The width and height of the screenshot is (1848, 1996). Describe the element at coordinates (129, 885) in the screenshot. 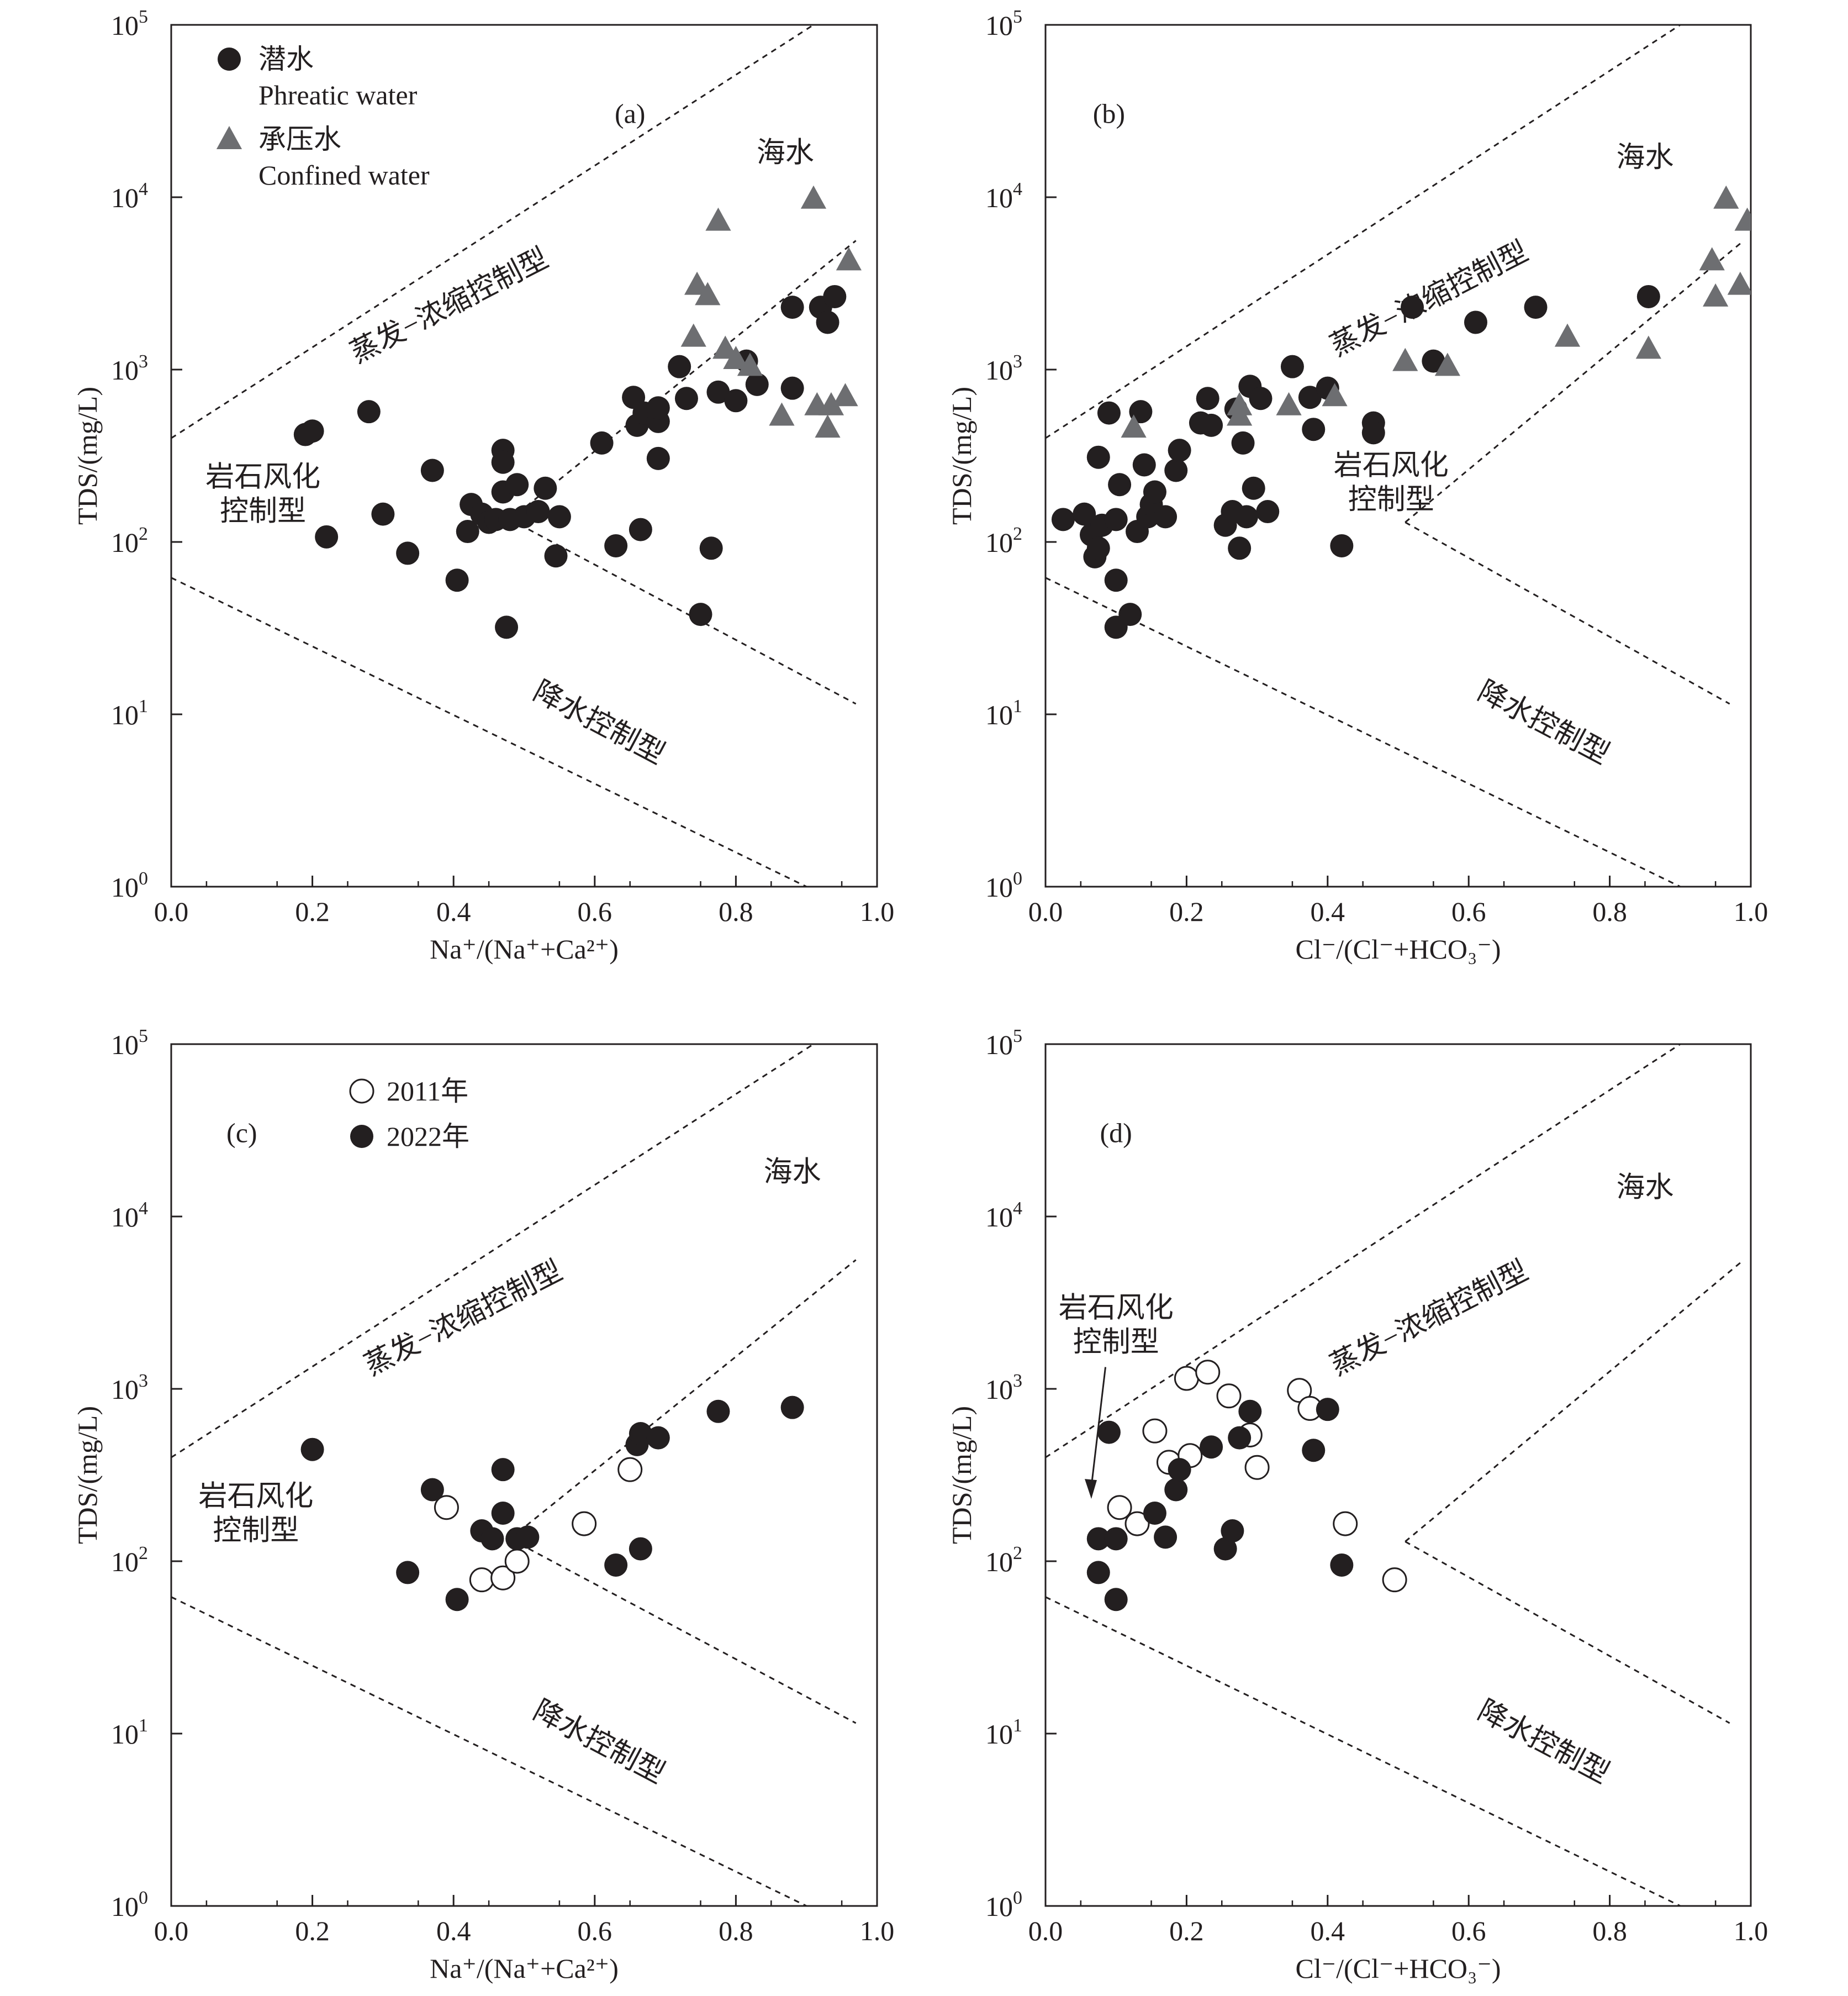

I see `y-tick-label: 10⁰` at that location.